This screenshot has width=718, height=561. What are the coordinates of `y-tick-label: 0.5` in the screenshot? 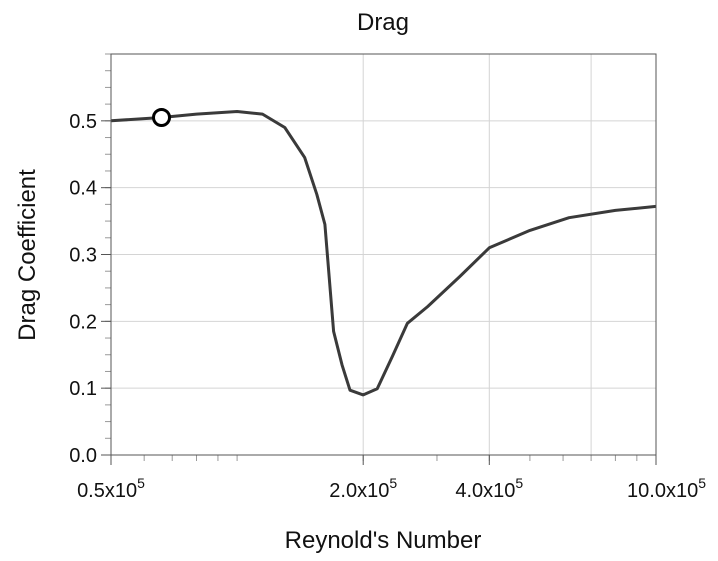 It's located at (83, 122).